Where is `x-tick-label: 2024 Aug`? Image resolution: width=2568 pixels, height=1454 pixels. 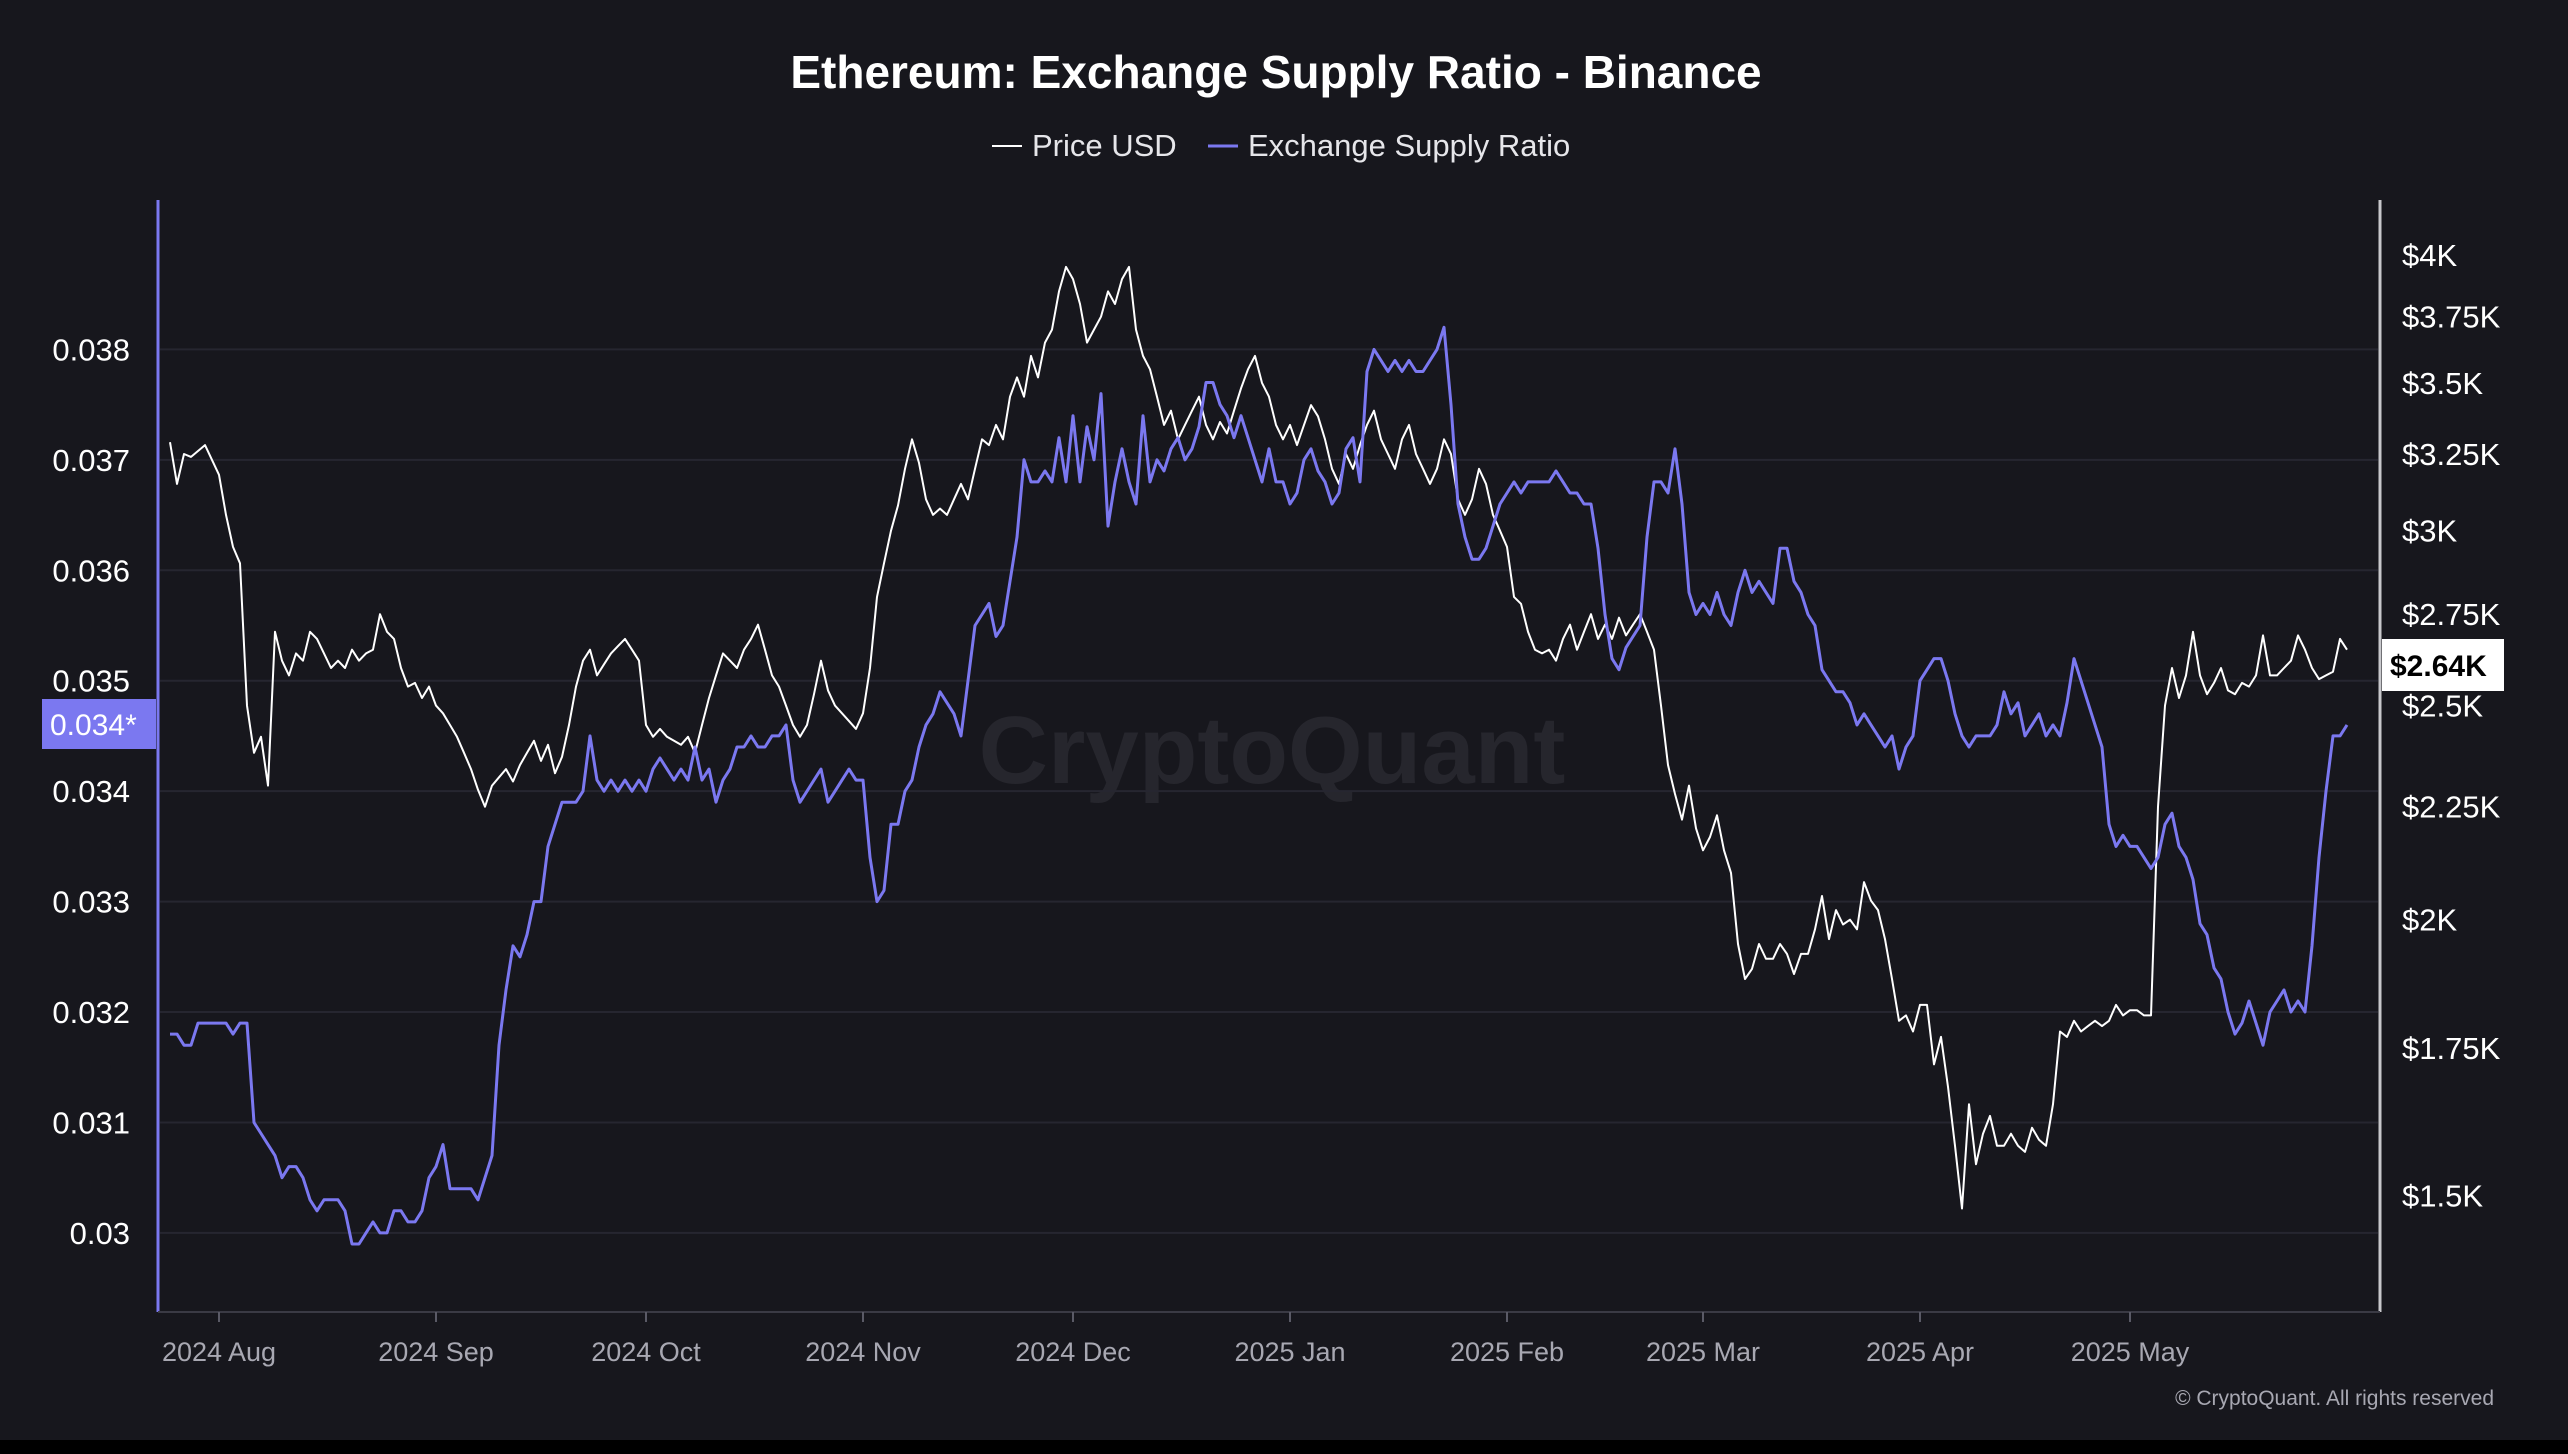
x-tick-label: 2024 Aug is located at coordinates (219, 1352).